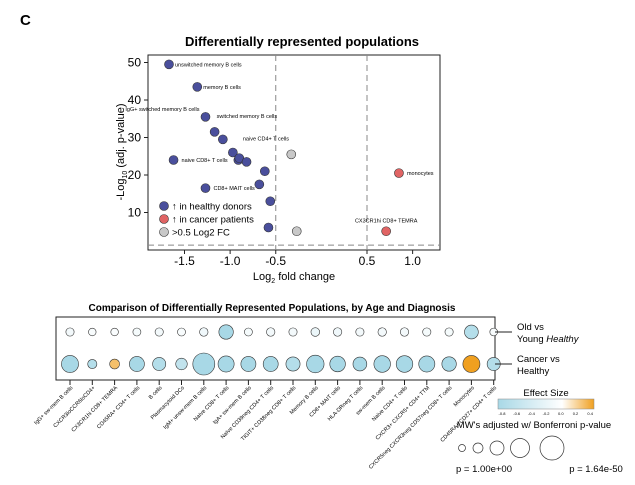  I want to click on bubble-grid-frame, so click(275, 348).